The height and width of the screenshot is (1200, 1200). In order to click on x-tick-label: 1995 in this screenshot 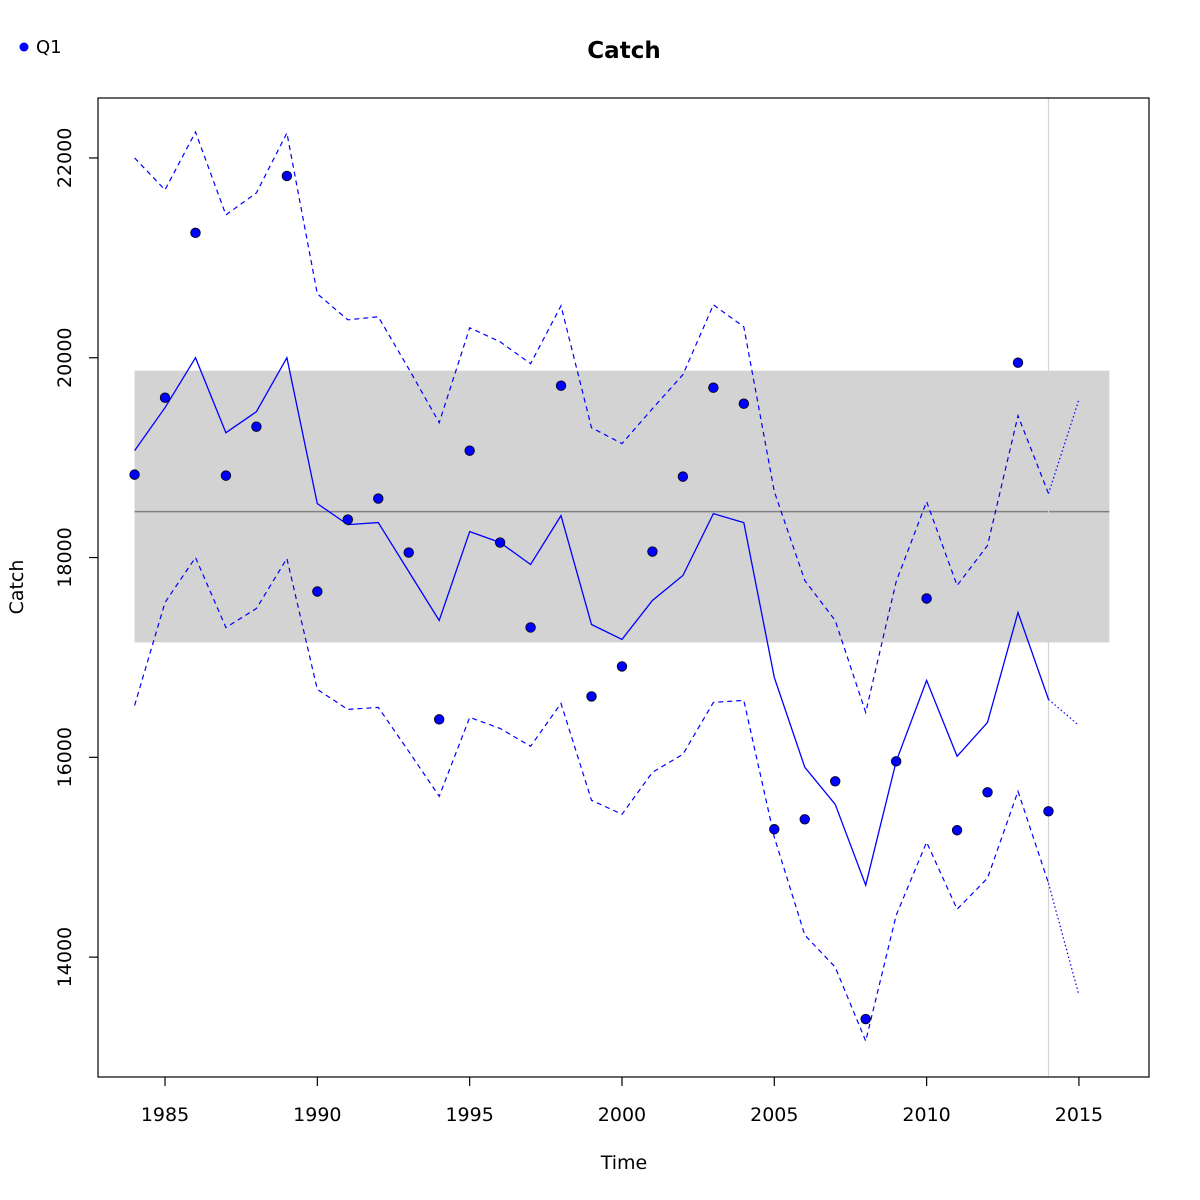, I will do `click(469, 1115)`.